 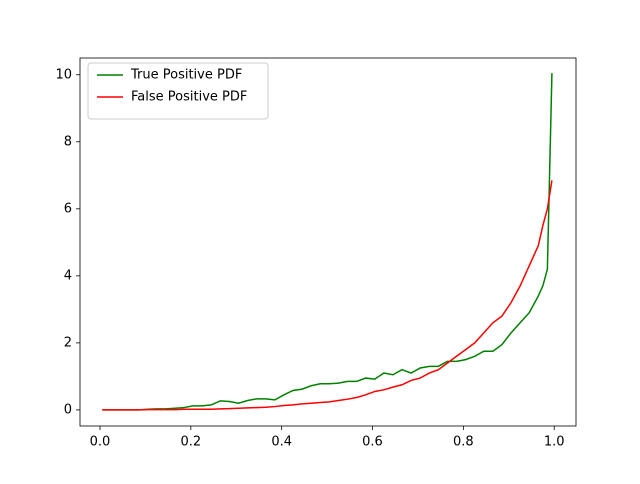 I want to click on x-tick-label: 0.4, so click(x=281, y=442).